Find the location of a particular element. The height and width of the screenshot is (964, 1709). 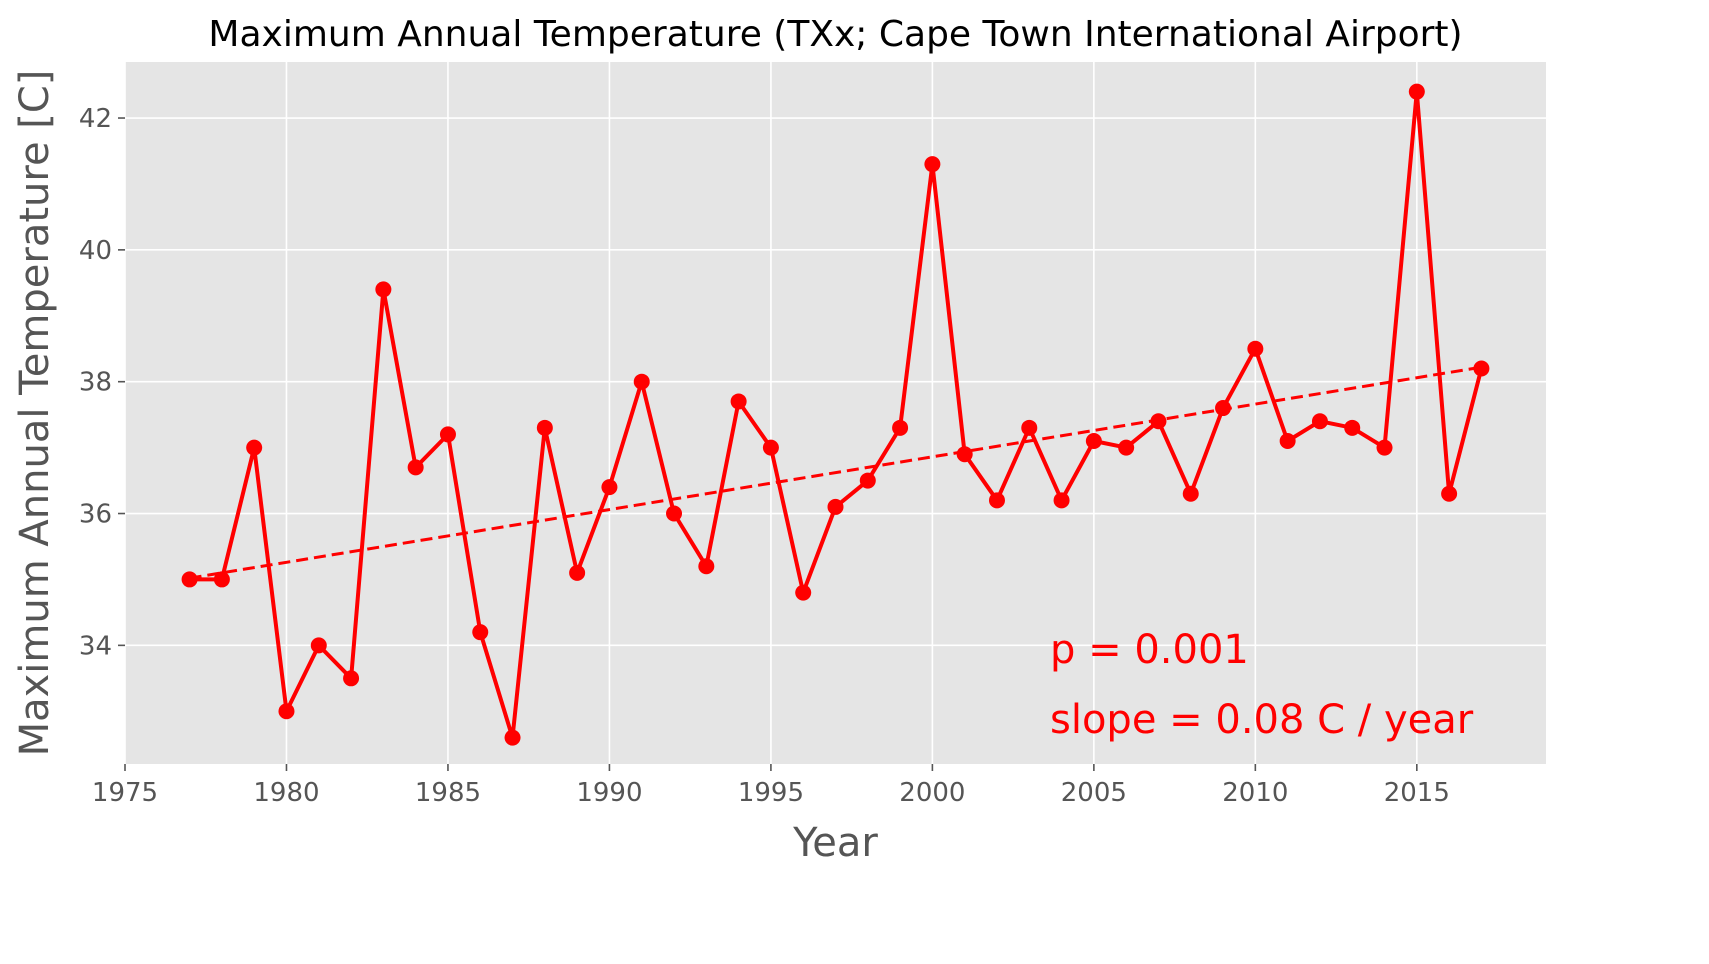

x-tick-label: 1985 is located at coordinates (448, 793).